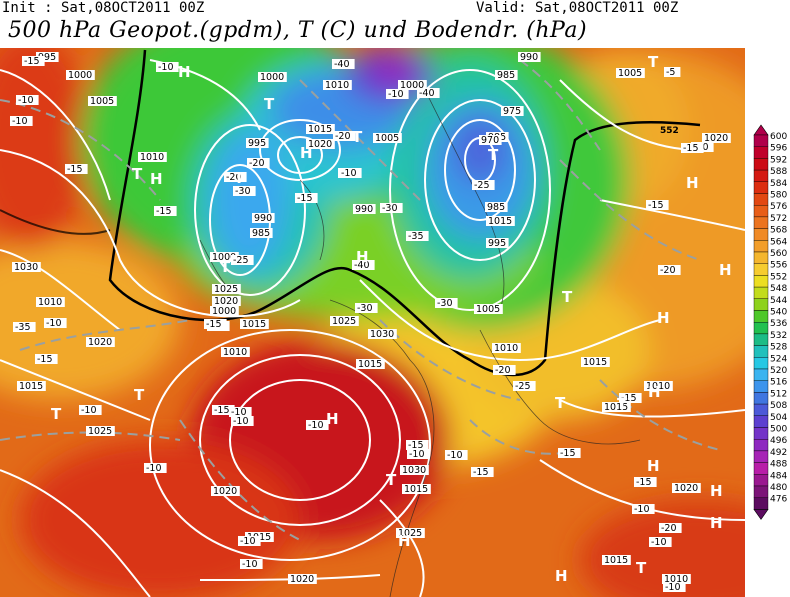 The width and height of the screenshot is (790, 597). I want to click on contour-label: 552, so click(669, 131).